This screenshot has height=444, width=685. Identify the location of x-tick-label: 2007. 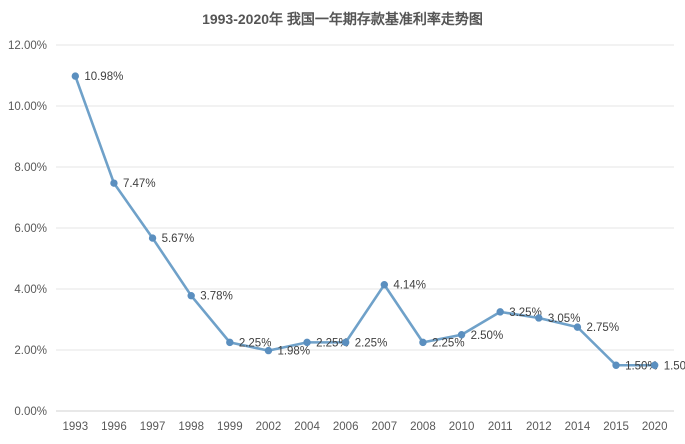
(385, 427).